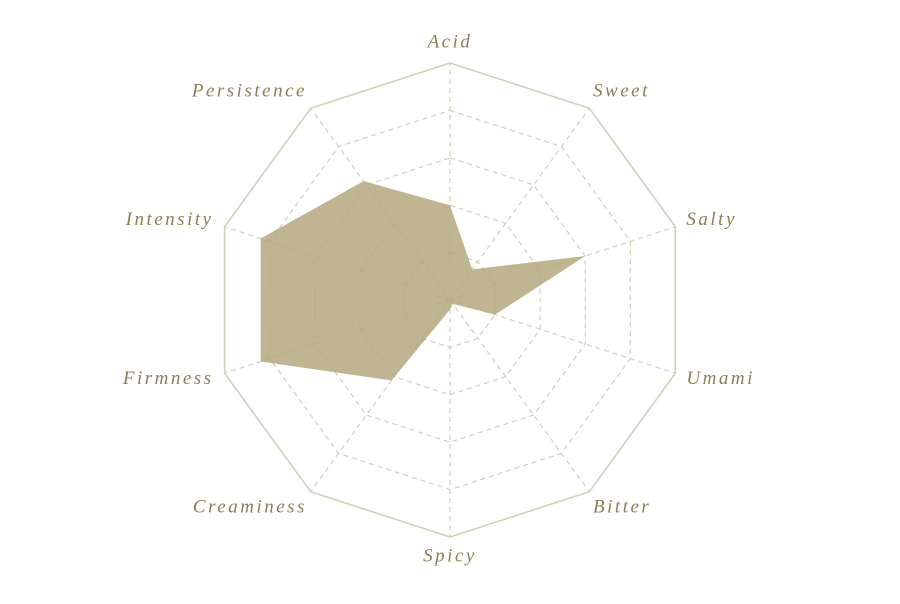  Describe the element at coordinates (423, 281) in the screenshot. I see `data-area` at that location.